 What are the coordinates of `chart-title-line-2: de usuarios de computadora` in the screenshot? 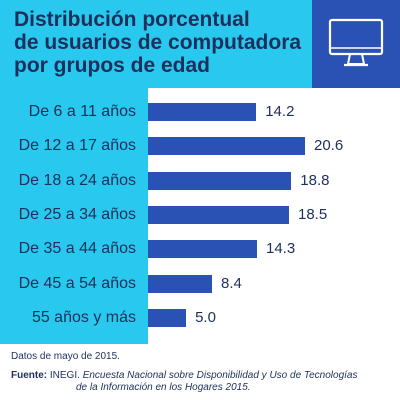 It's located at (158, 42).